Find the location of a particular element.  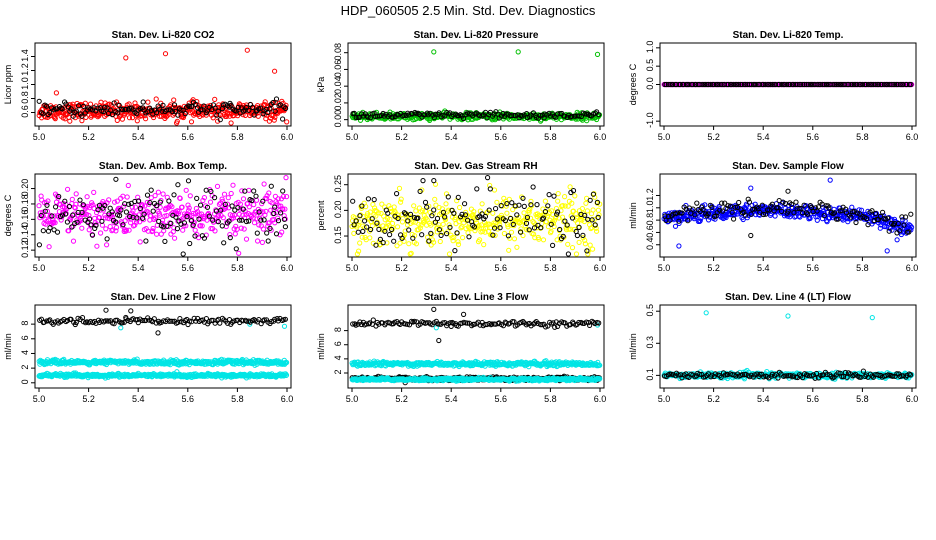

panel-title: Stan. Dev. Line 2 Flow is located at coordinates (163, 297).